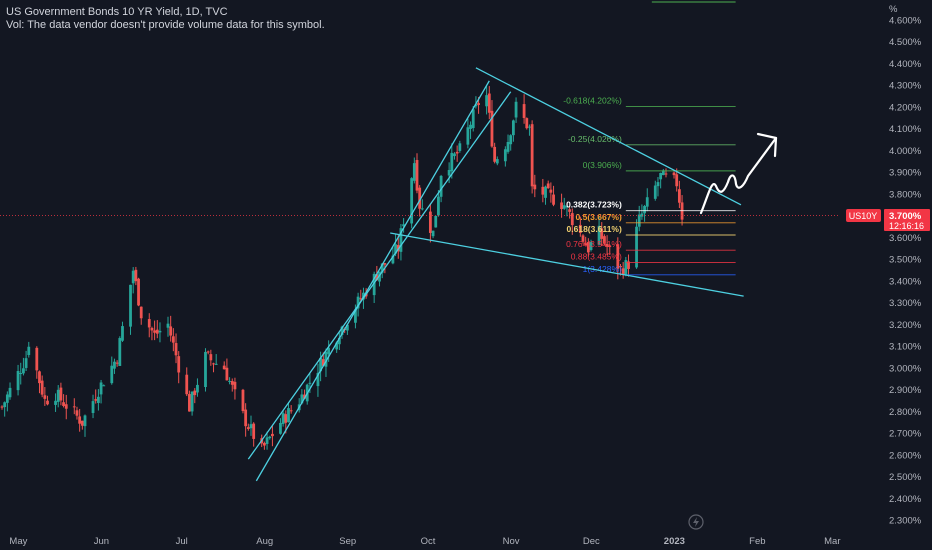  Describe the element at coordinates (905, 412) in the screenshot. I see `price-tick: 2.800%` at that location.